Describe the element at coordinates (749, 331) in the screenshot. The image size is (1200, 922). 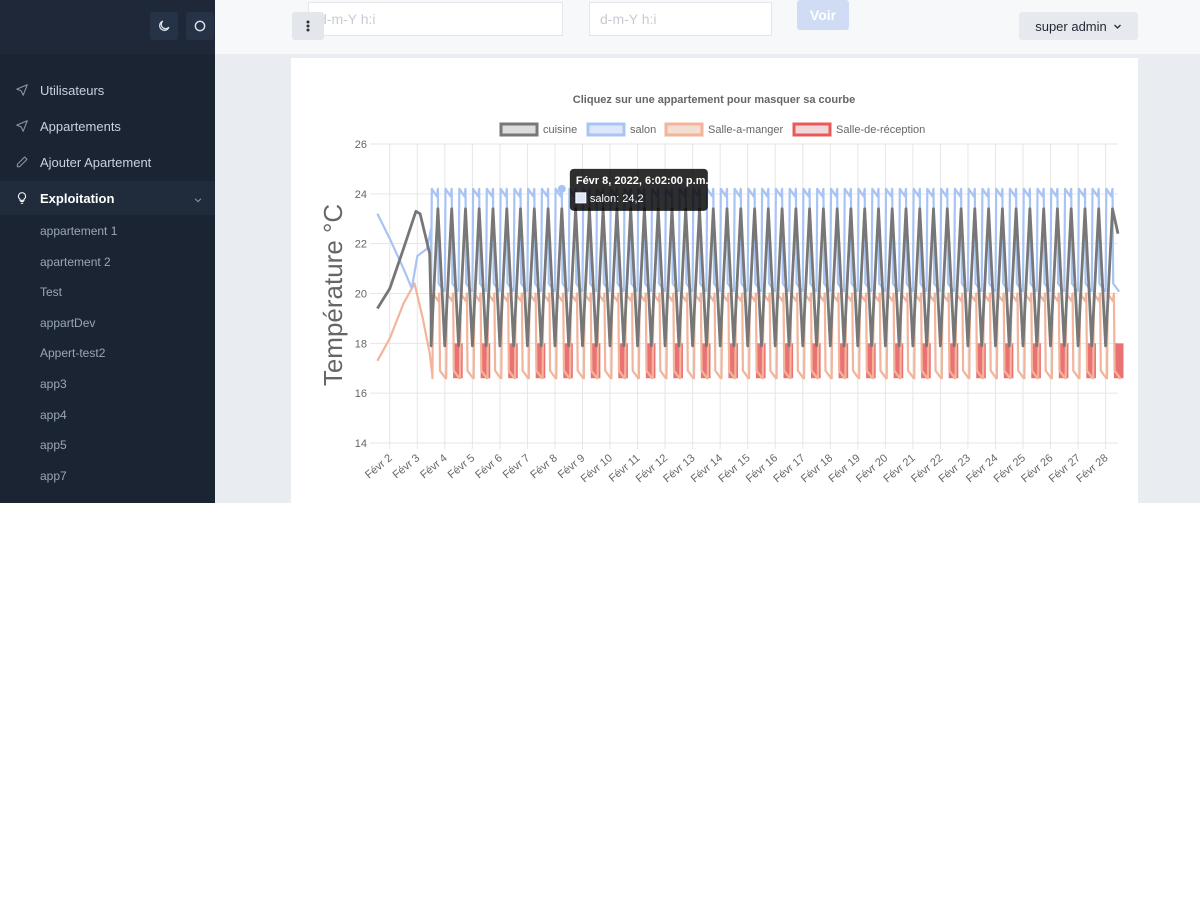
I see `series-line-salle-a-manger` at that location.